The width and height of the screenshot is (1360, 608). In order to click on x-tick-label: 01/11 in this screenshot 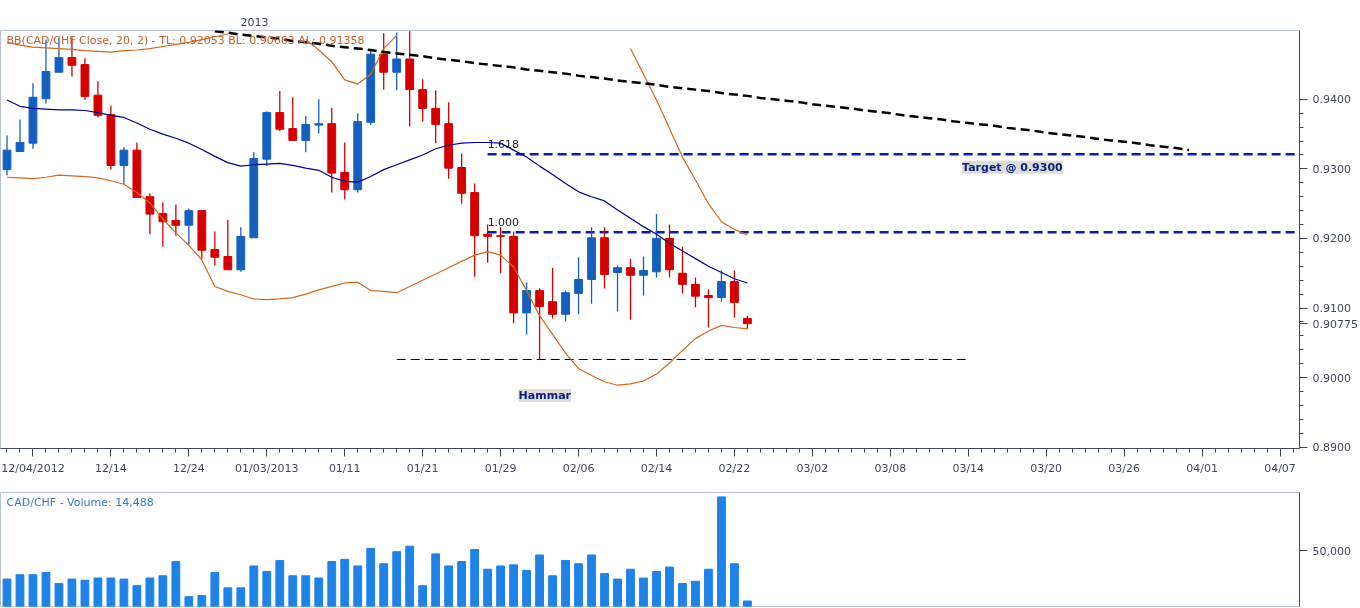, I will do `click(344, 468)`.